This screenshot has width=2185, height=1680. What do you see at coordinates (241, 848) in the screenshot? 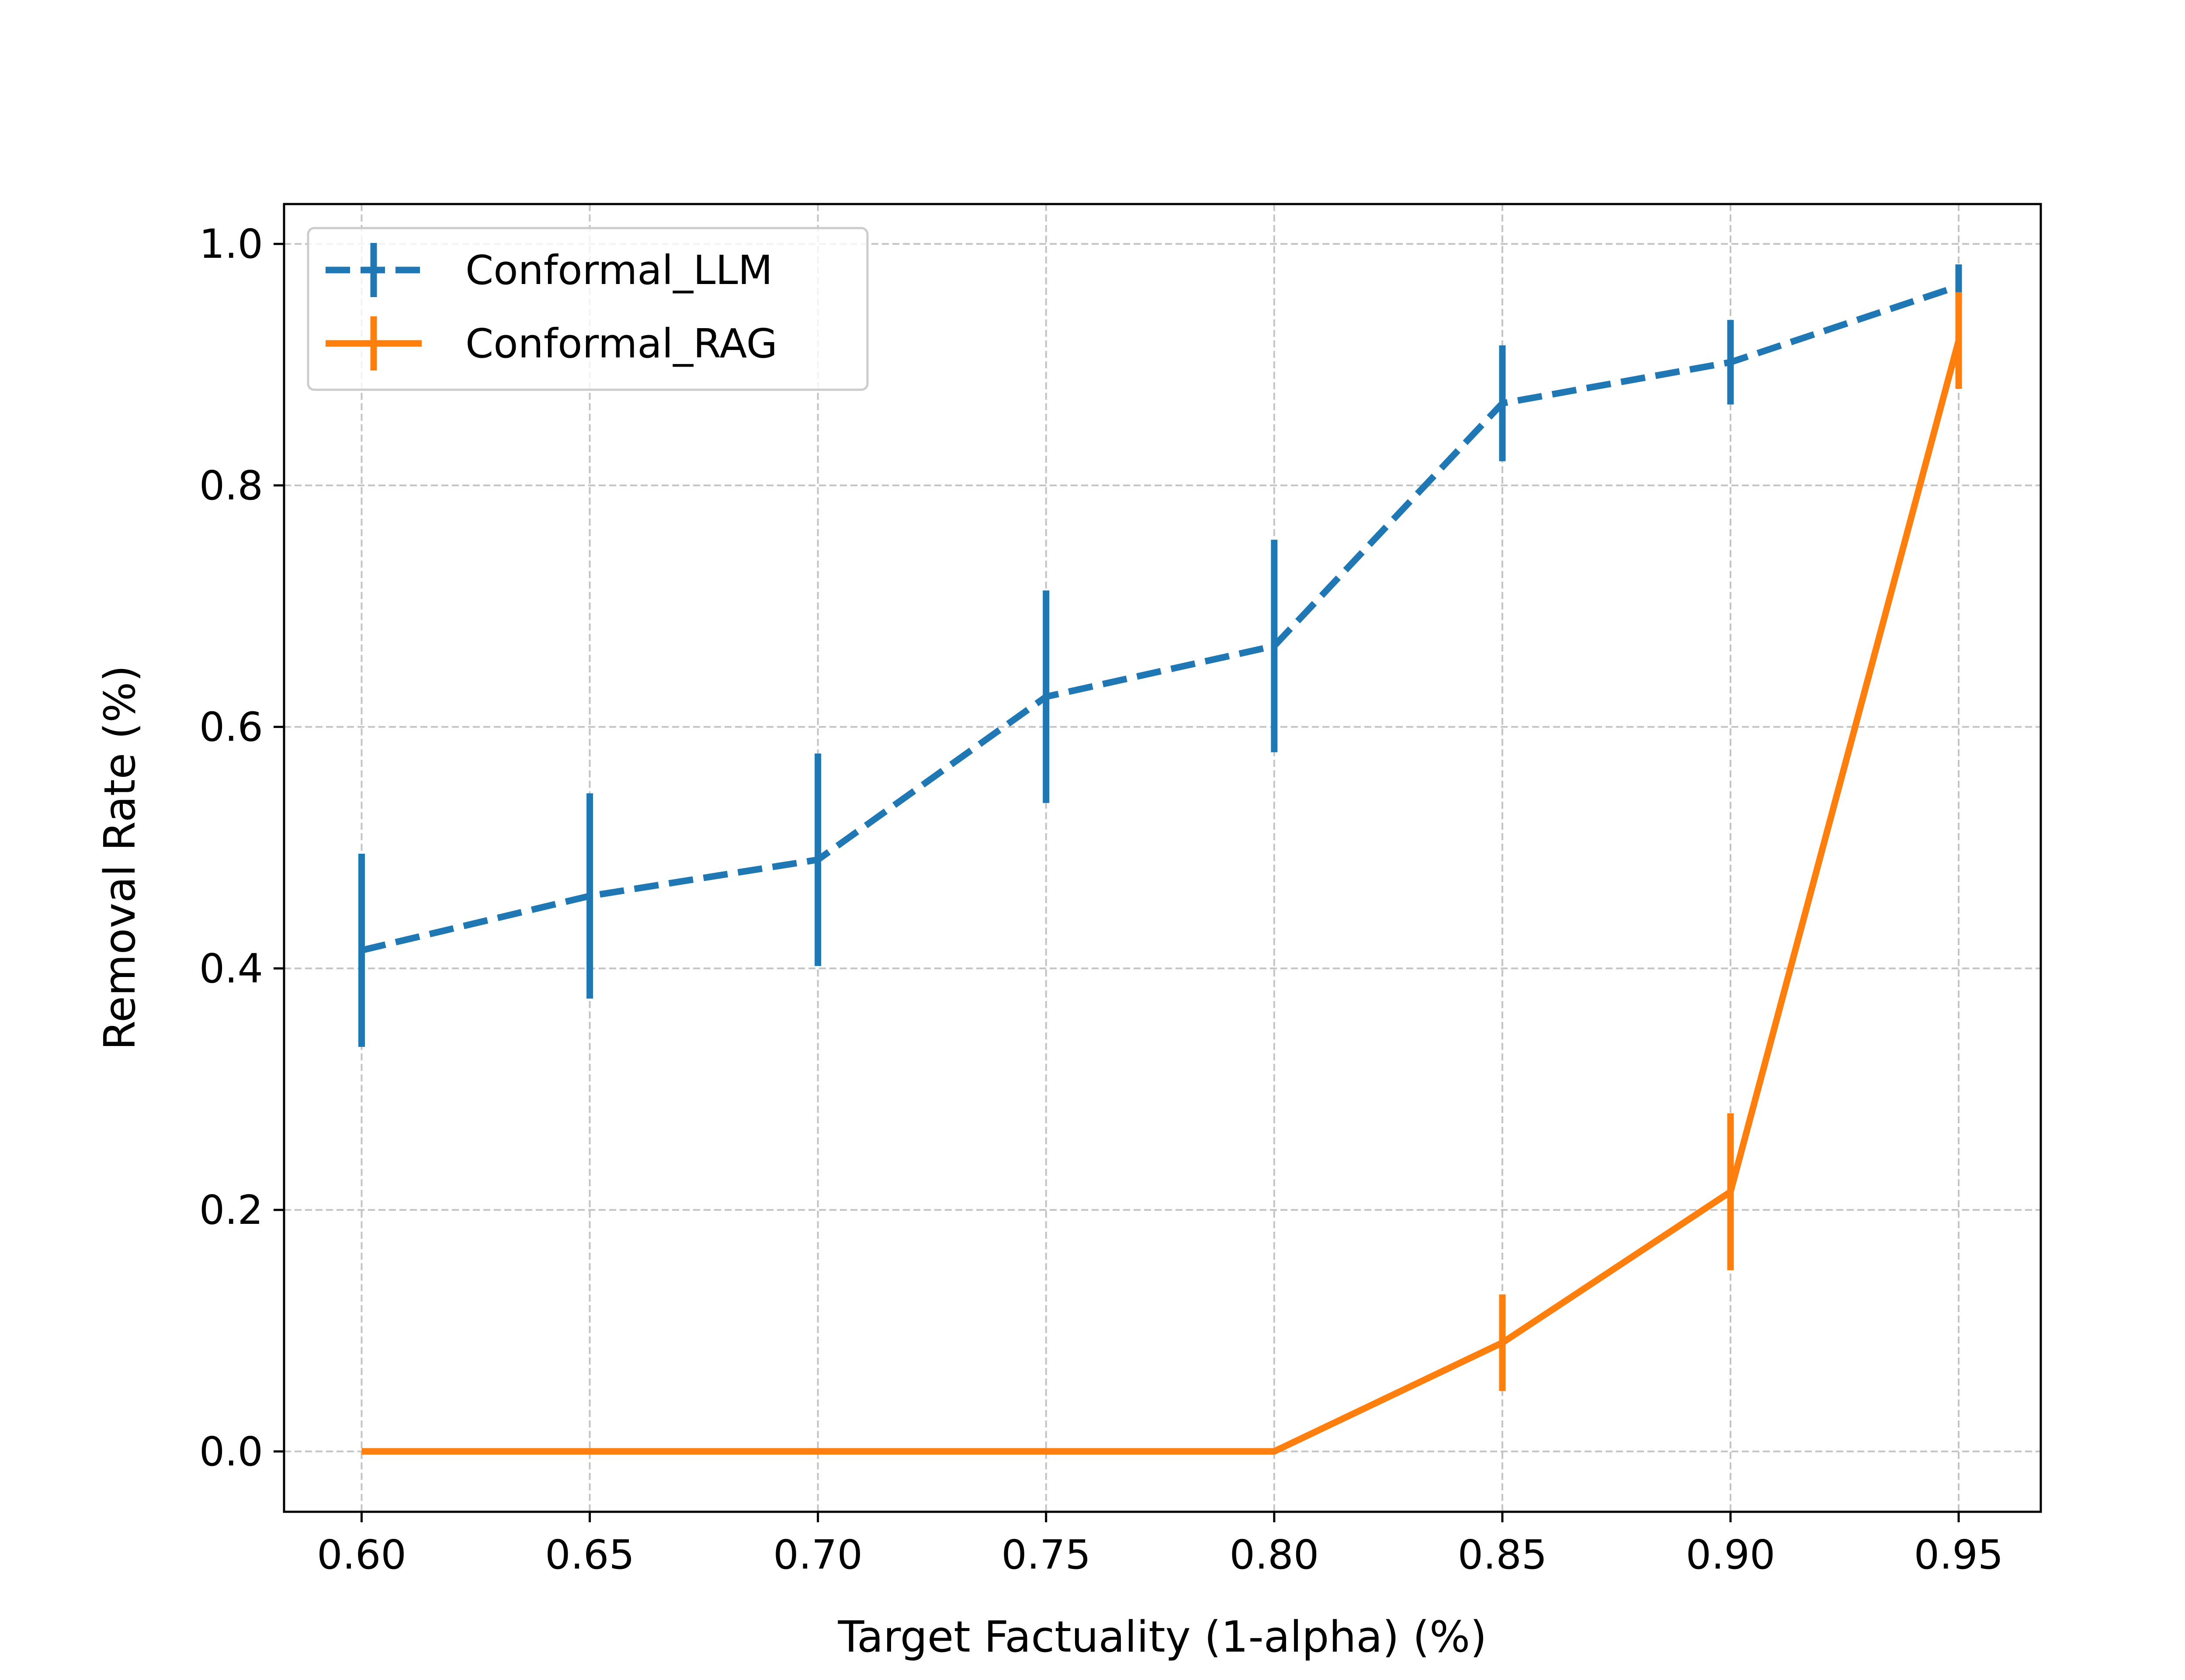
I see `y-axis-ticks: 0.0 0.2 0.4 0.6 0.8 1.0` at bounding box center [241, 848].